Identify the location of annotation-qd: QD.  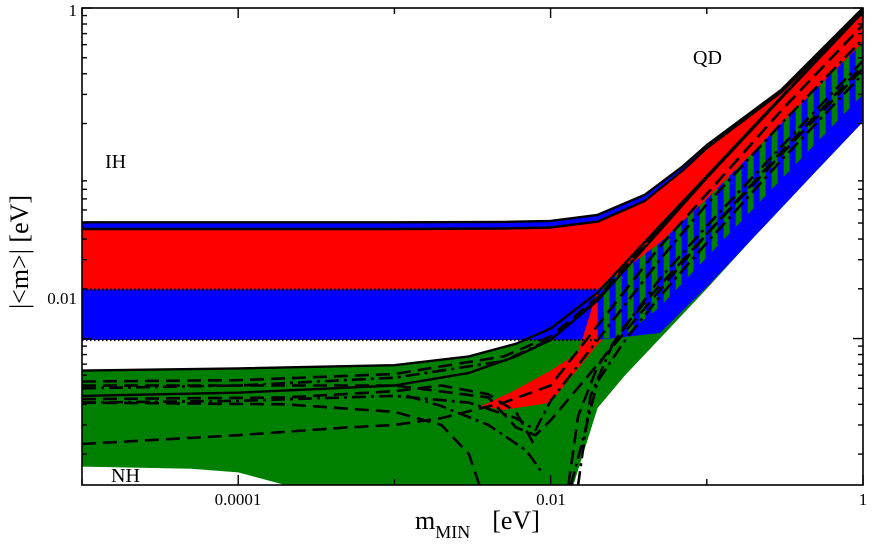
(707, 58).